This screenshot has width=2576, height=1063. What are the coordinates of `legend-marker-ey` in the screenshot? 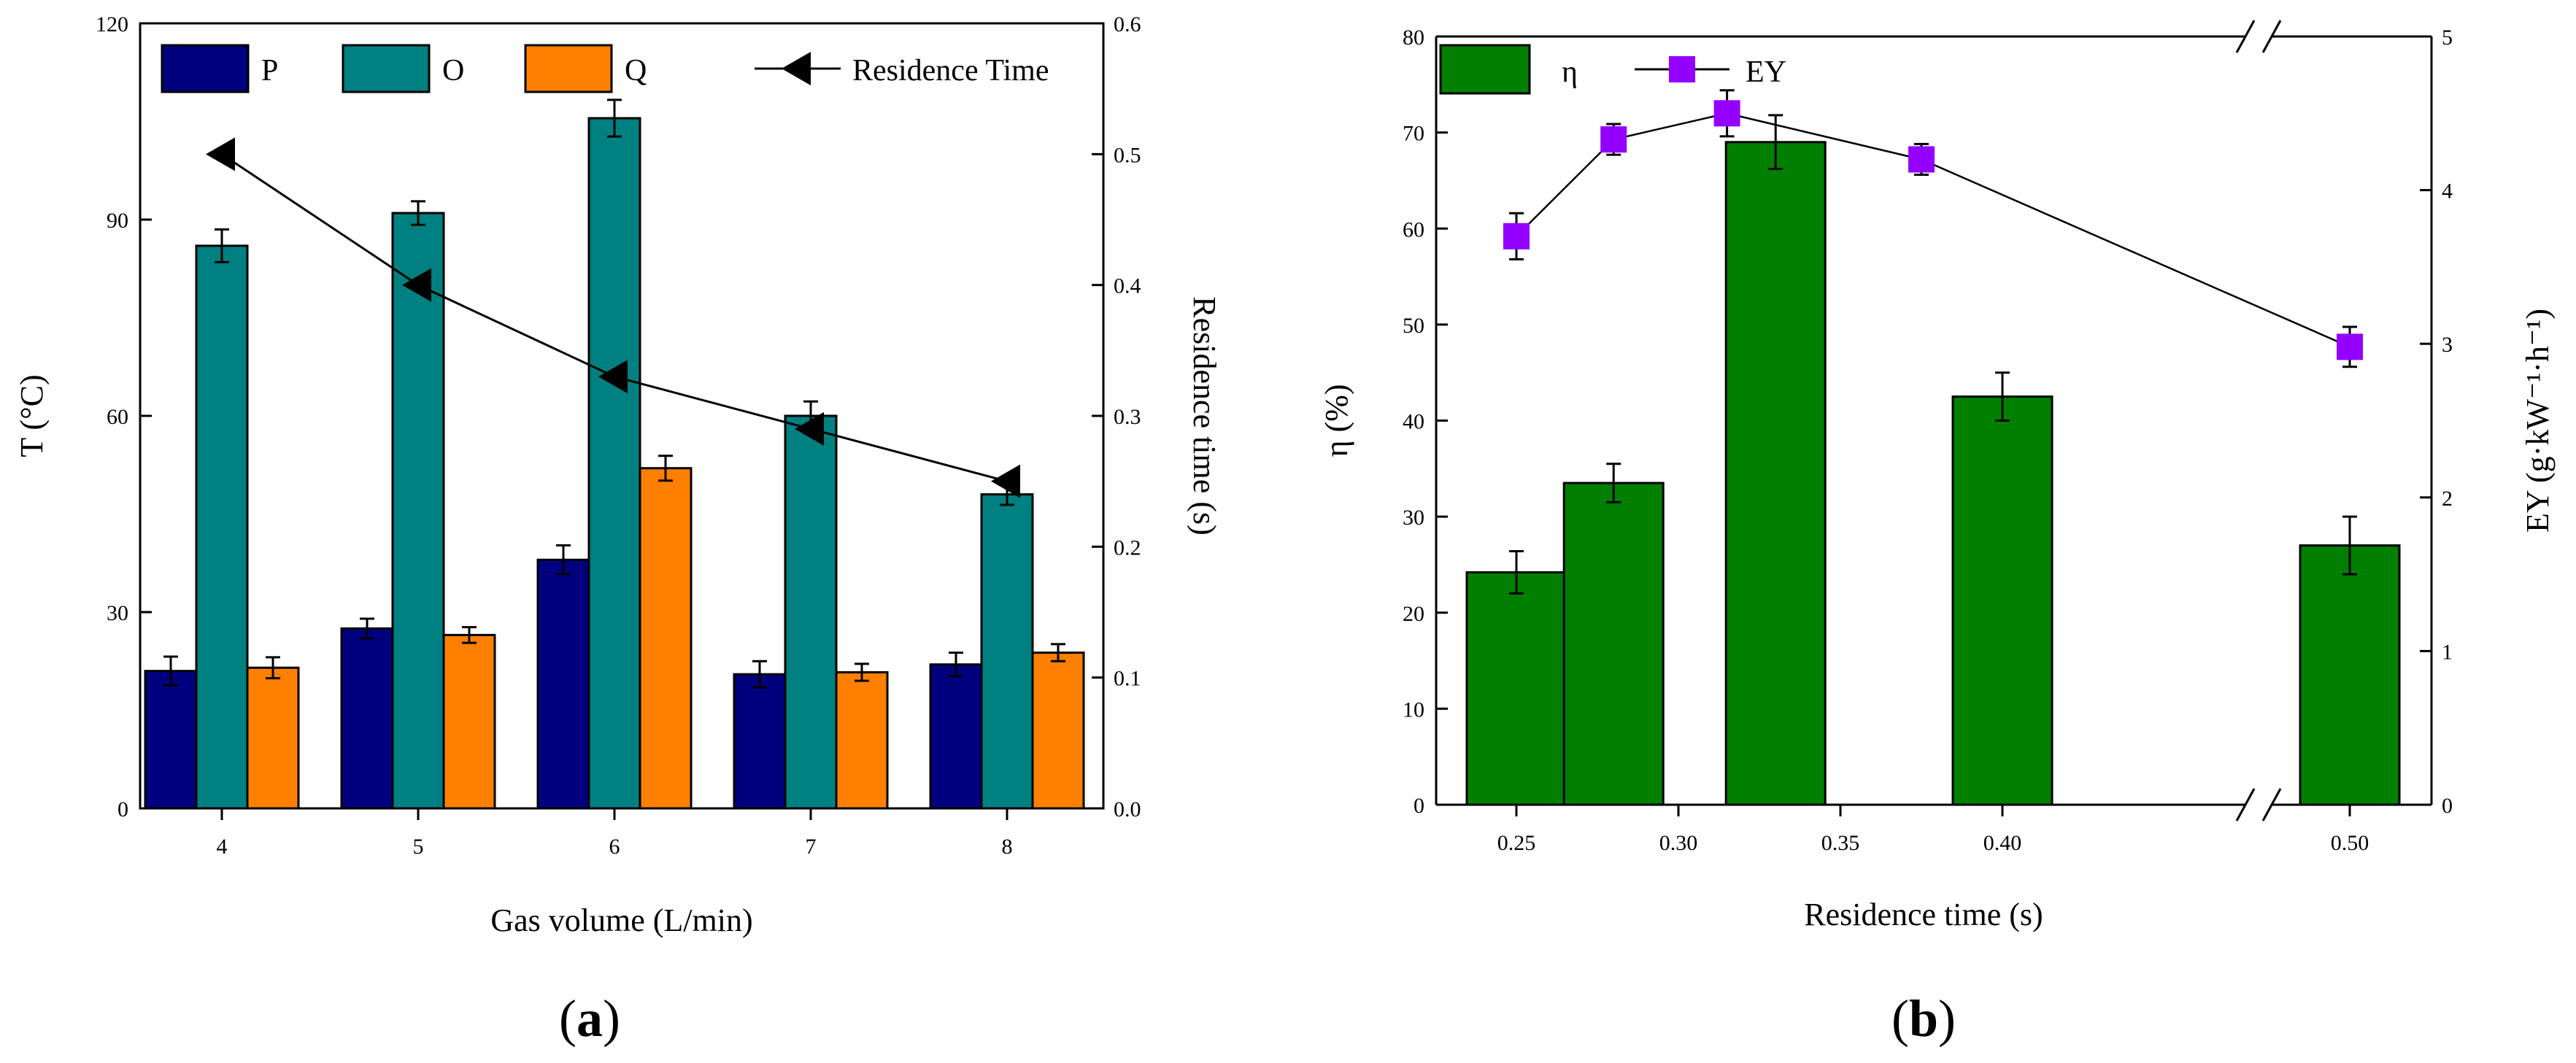 It's located at (1682, 69).